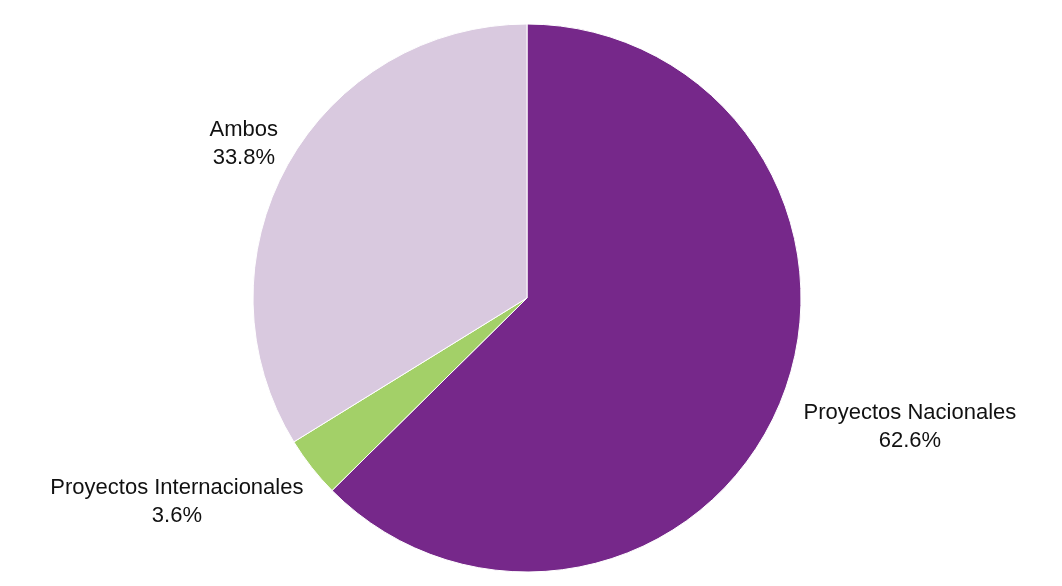 Image resolution: width=1062 pixels, height=586 pixels. Describe the element at coordinates (910, 411) in the screenshot. I see `slice-label: Proyectos Nacionales` at that location.